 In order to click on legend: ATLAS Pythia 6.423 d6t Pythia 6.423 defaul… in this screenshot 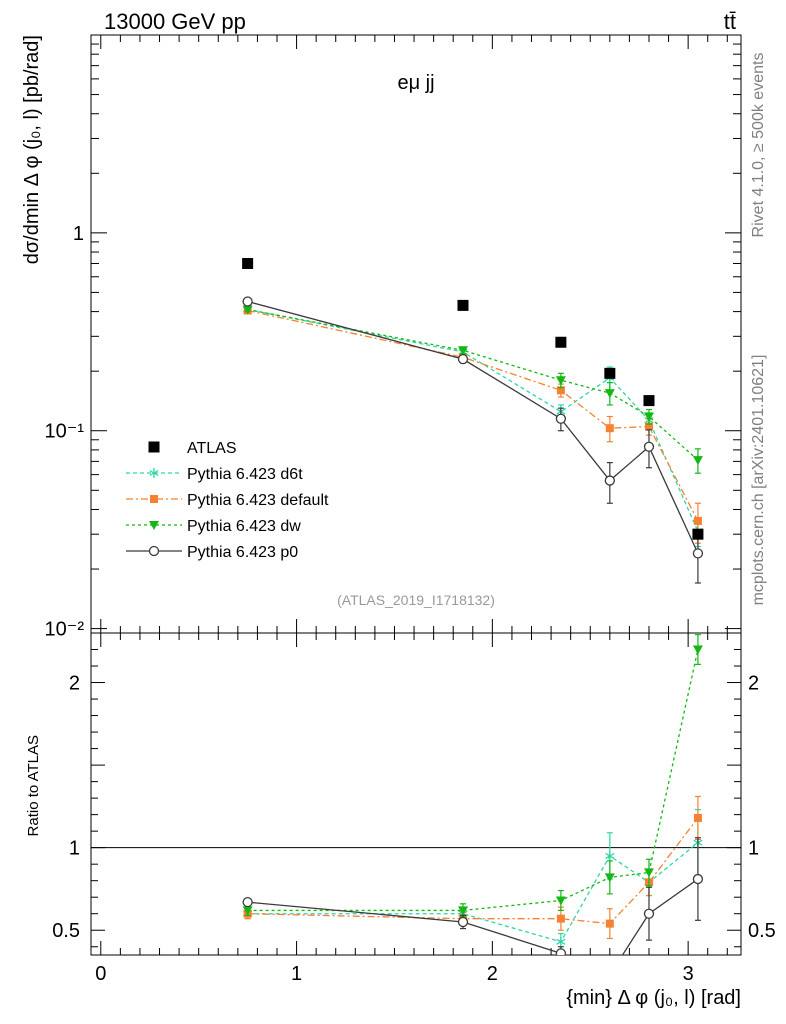, I will do `click(227, 500)`.